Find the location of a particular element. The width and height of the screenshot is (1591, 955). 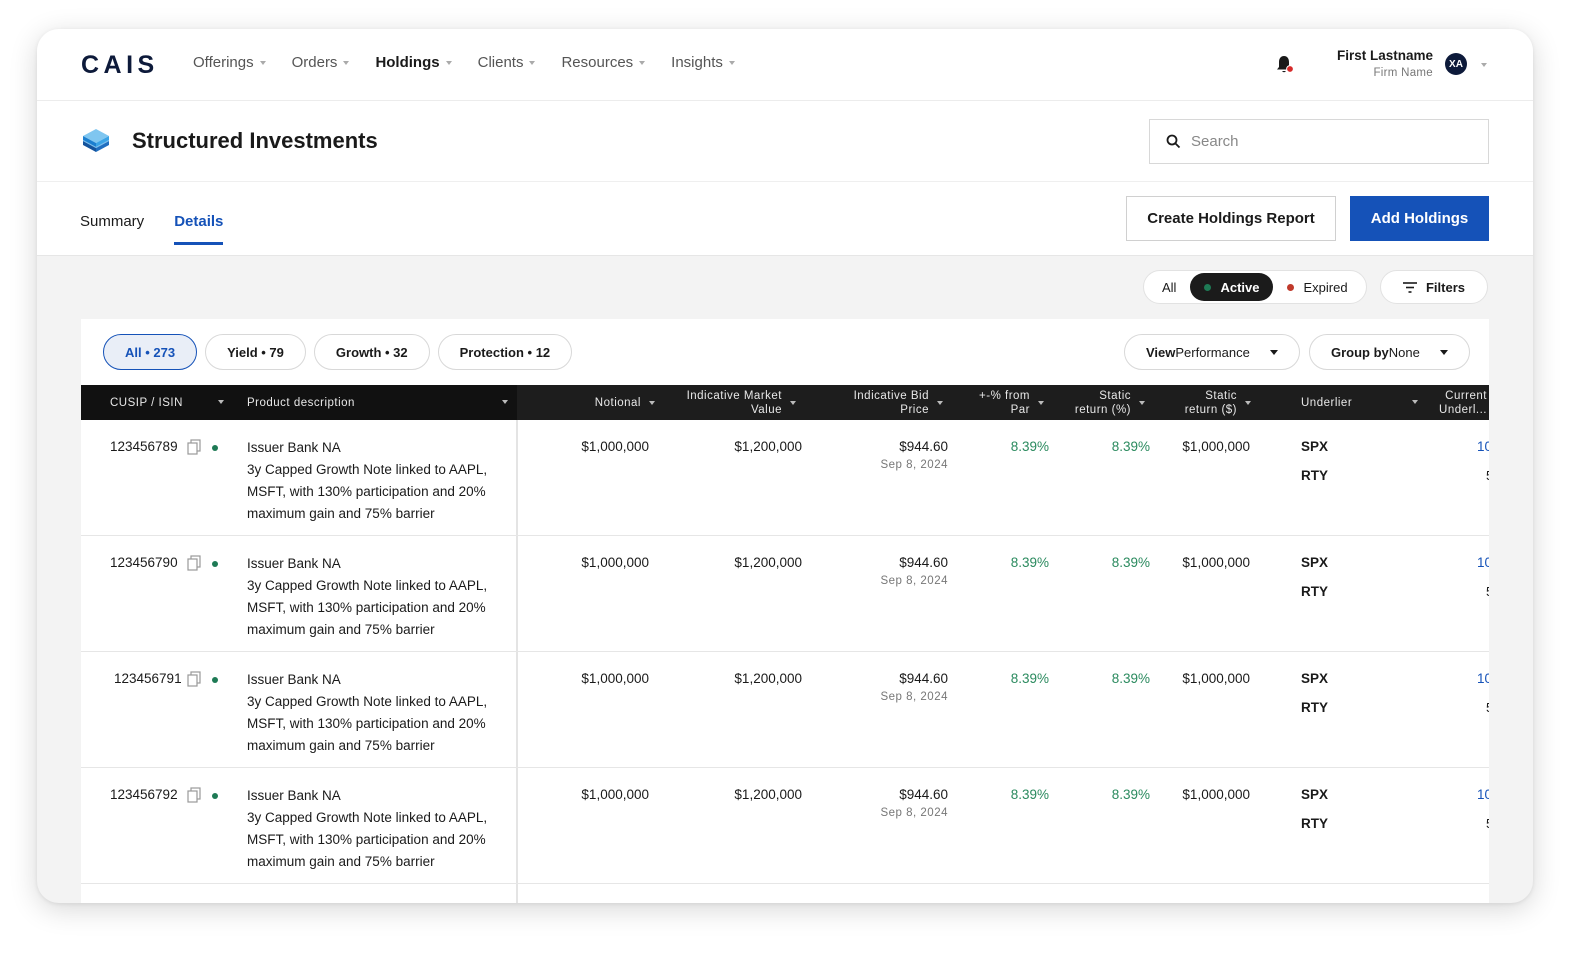

bid-price-cell: $944.60 Sep 8, 2024 is located at coordinates (894, 455).